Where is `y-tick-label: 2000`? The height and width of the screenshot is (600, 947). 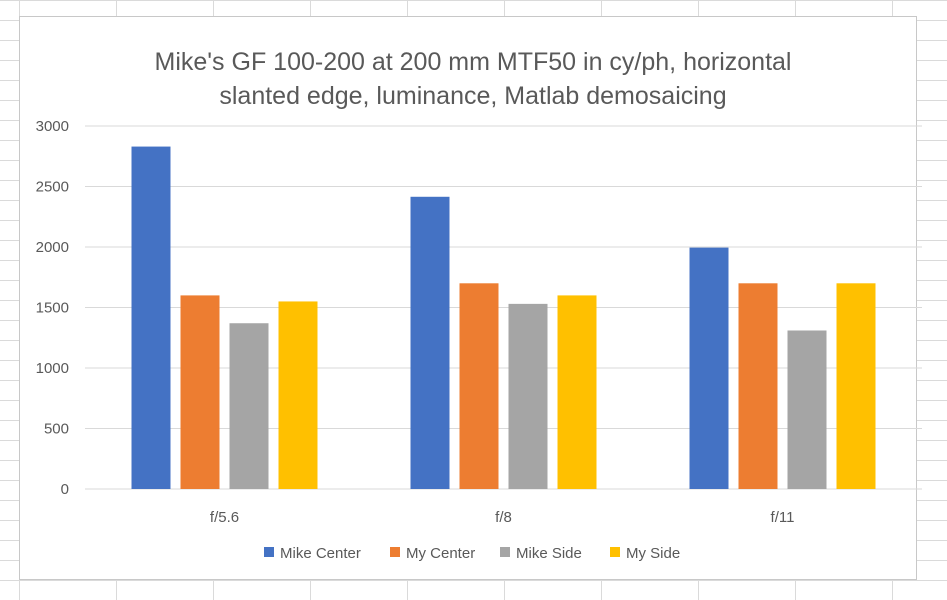 y-tick-label: 2000 is located at coordinates (52, 247).